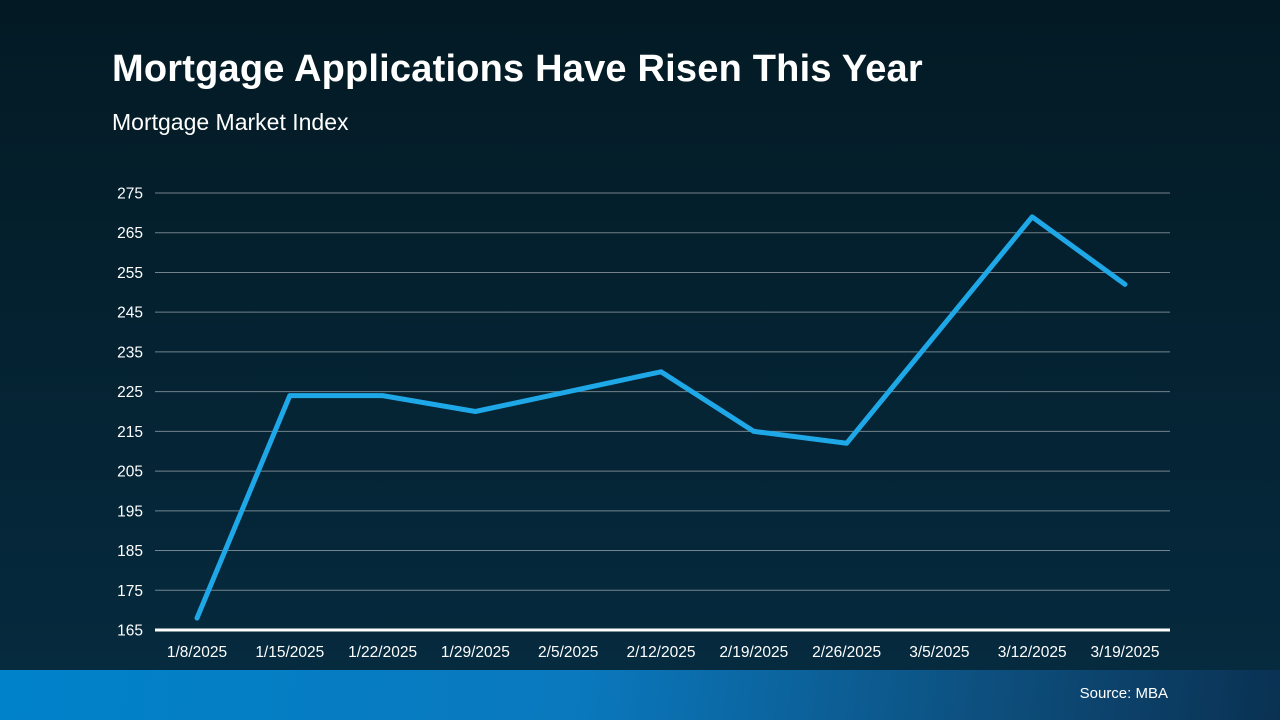 This screenshot has width=1280, height=720. I want to click on x-tick-label: 2/5/2025, so click(568, 652).